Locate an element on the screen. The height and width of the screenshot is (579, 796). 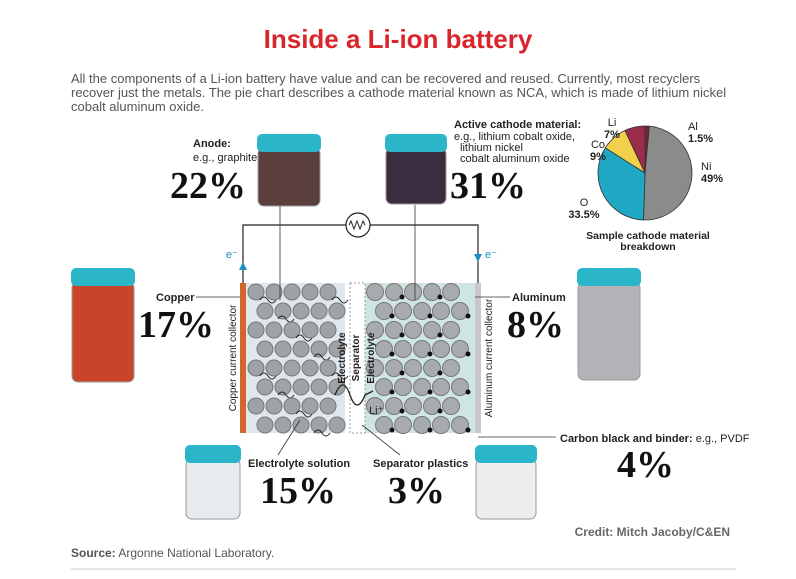
leader-line is located at coordinates (289, 437).